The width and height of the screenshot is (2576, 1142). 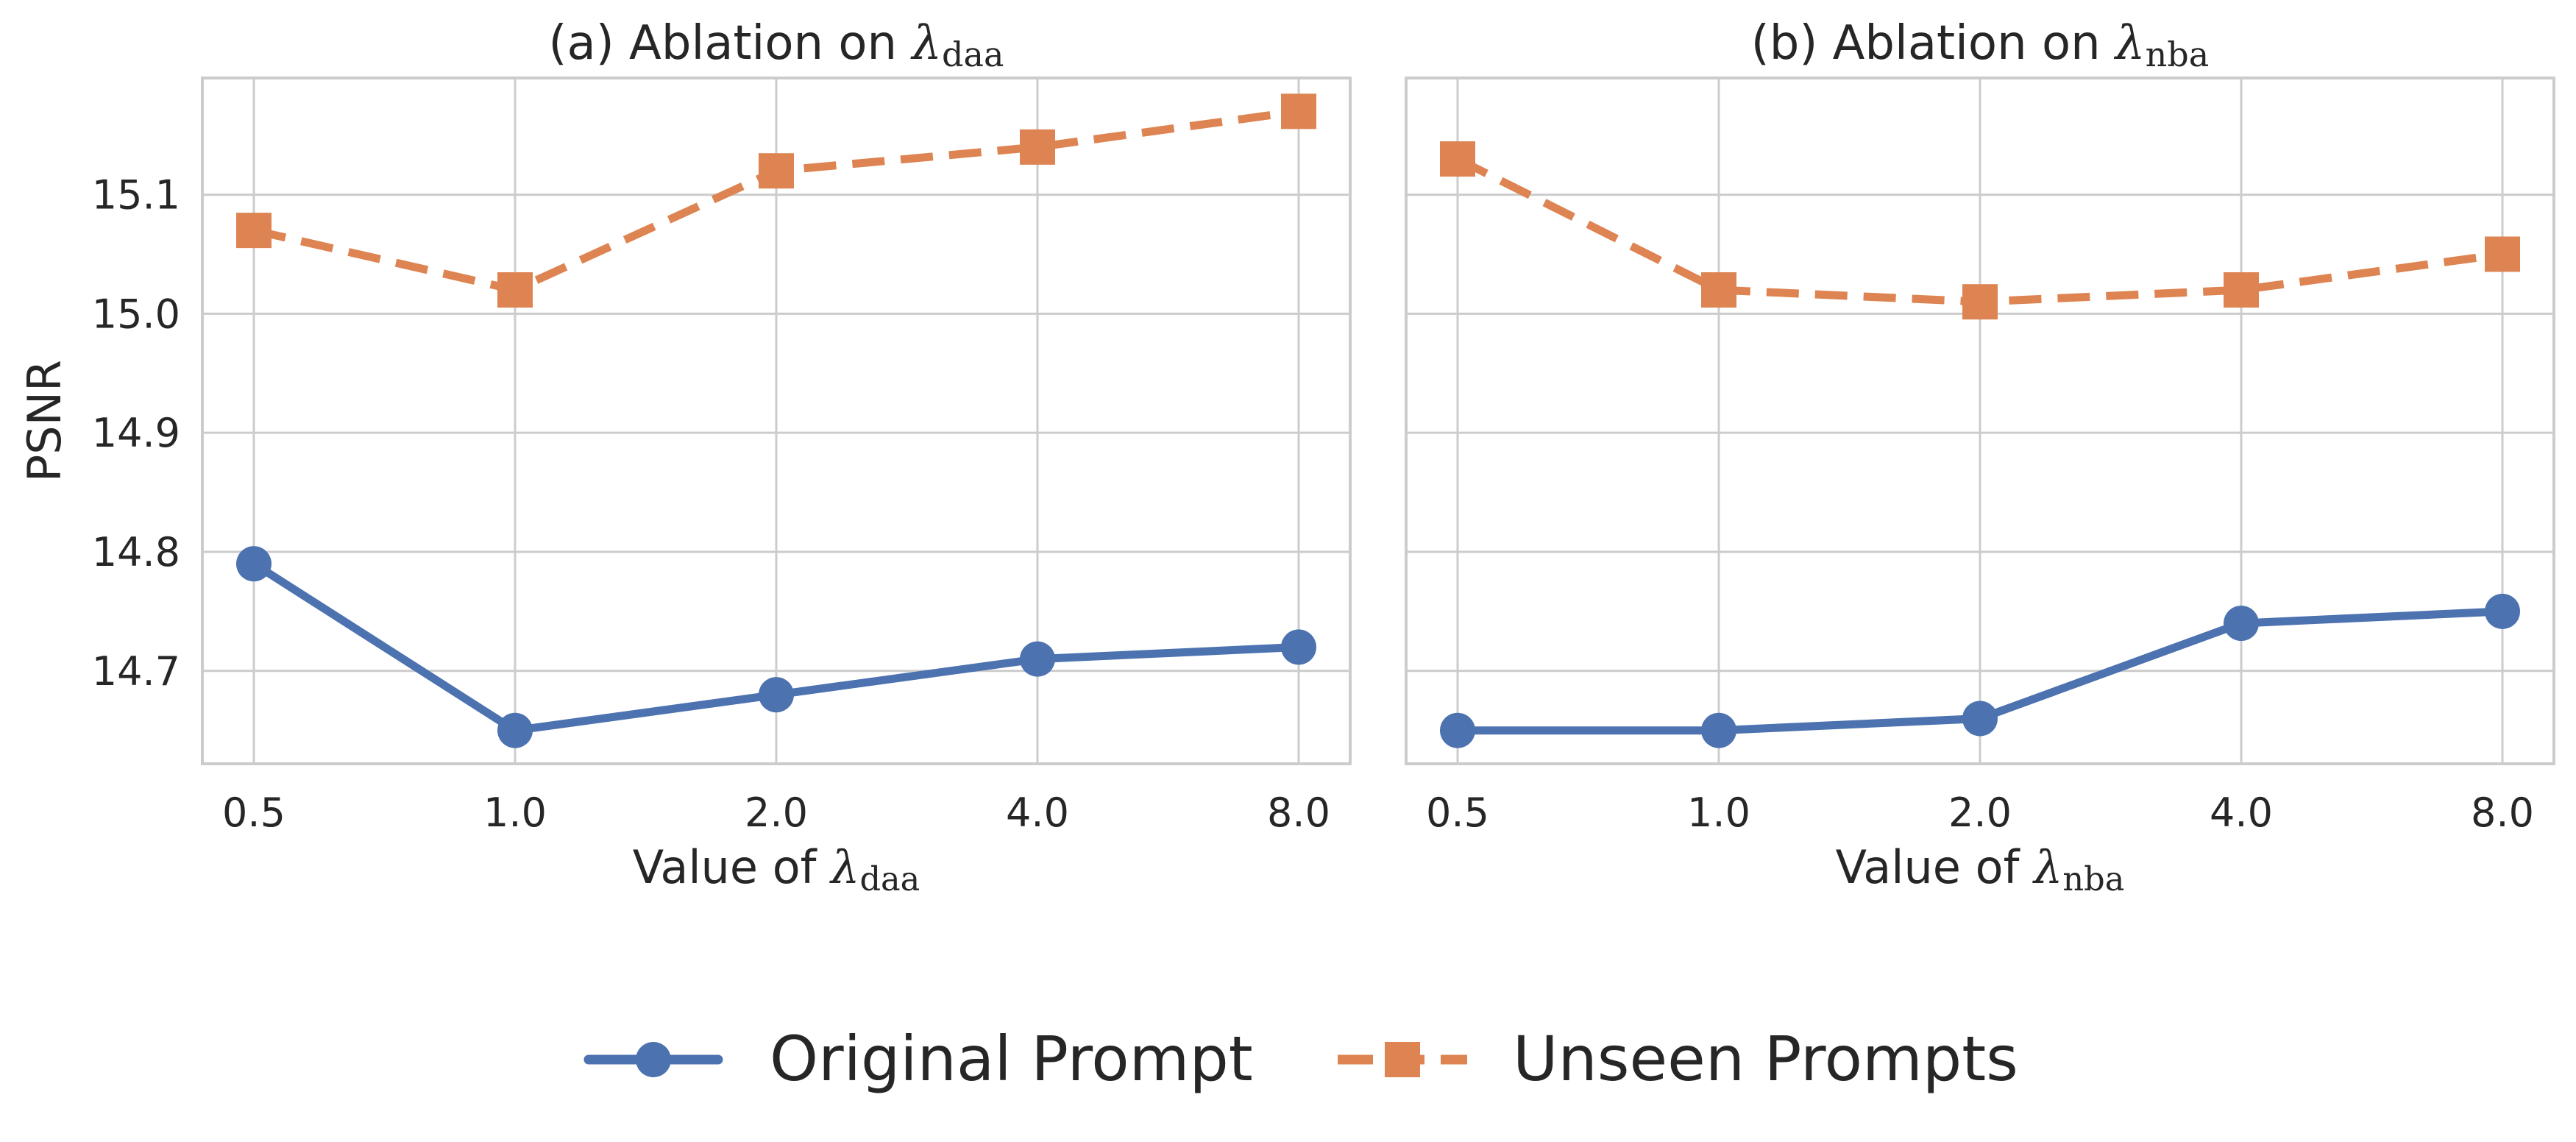 I want to click on y-axis-label: PSNR, so click(x=44, y=421).